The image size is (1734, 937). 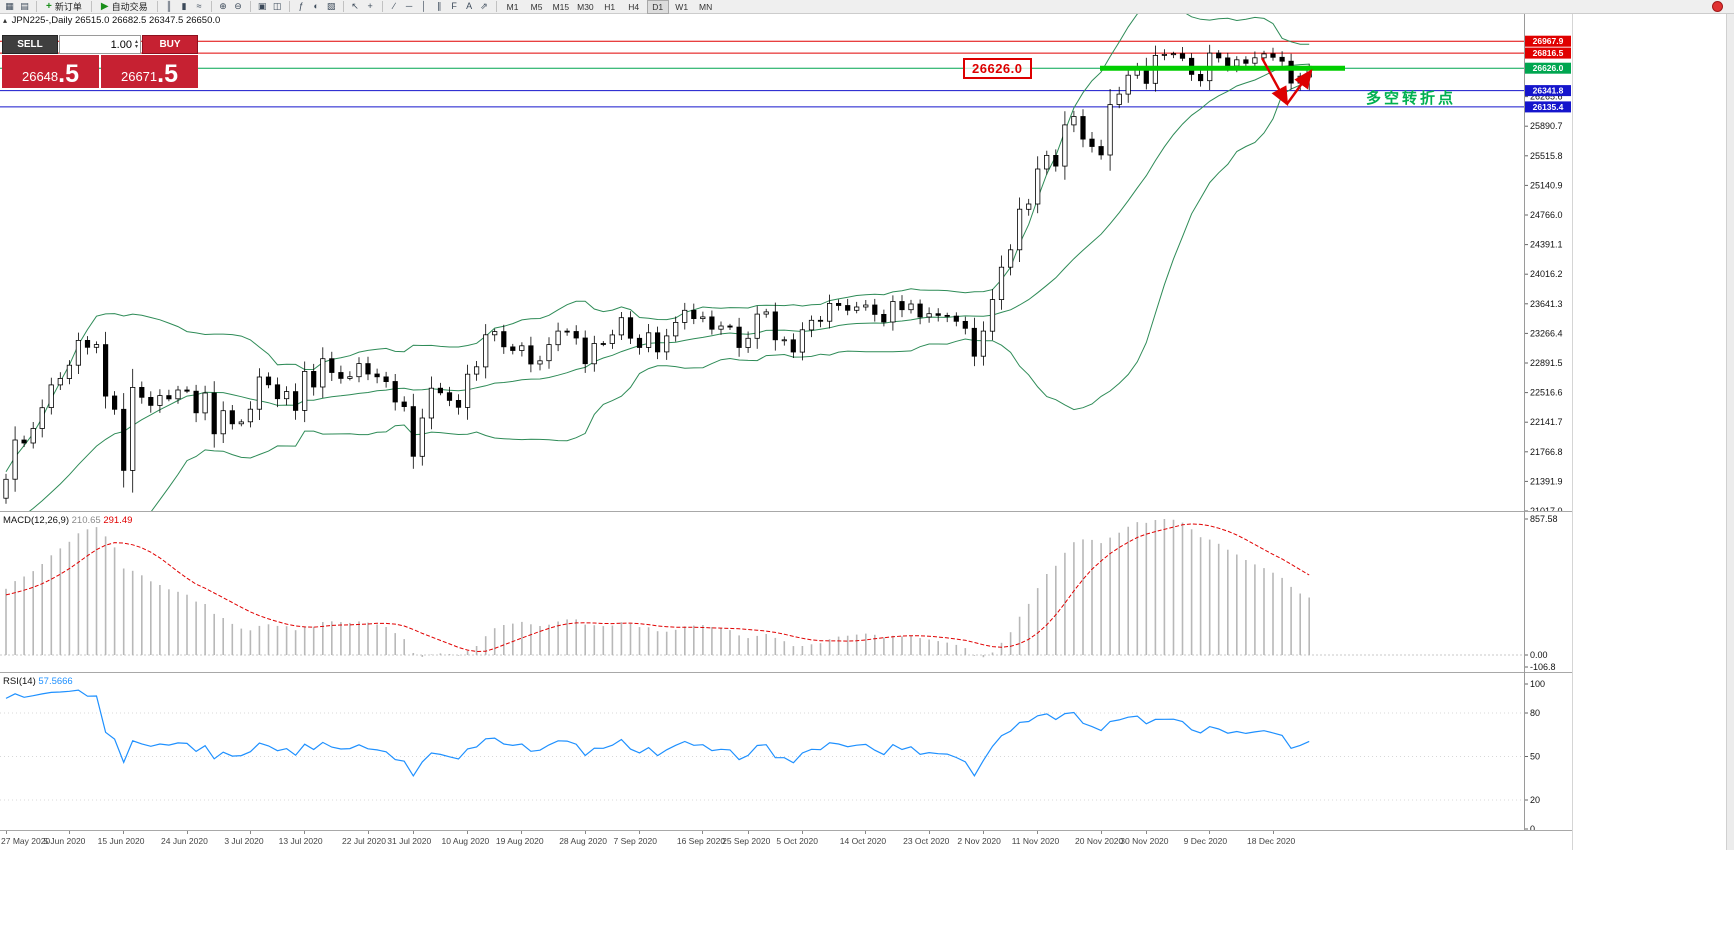 I want to click on buy-button: BUY, so click(x=170, y=44).